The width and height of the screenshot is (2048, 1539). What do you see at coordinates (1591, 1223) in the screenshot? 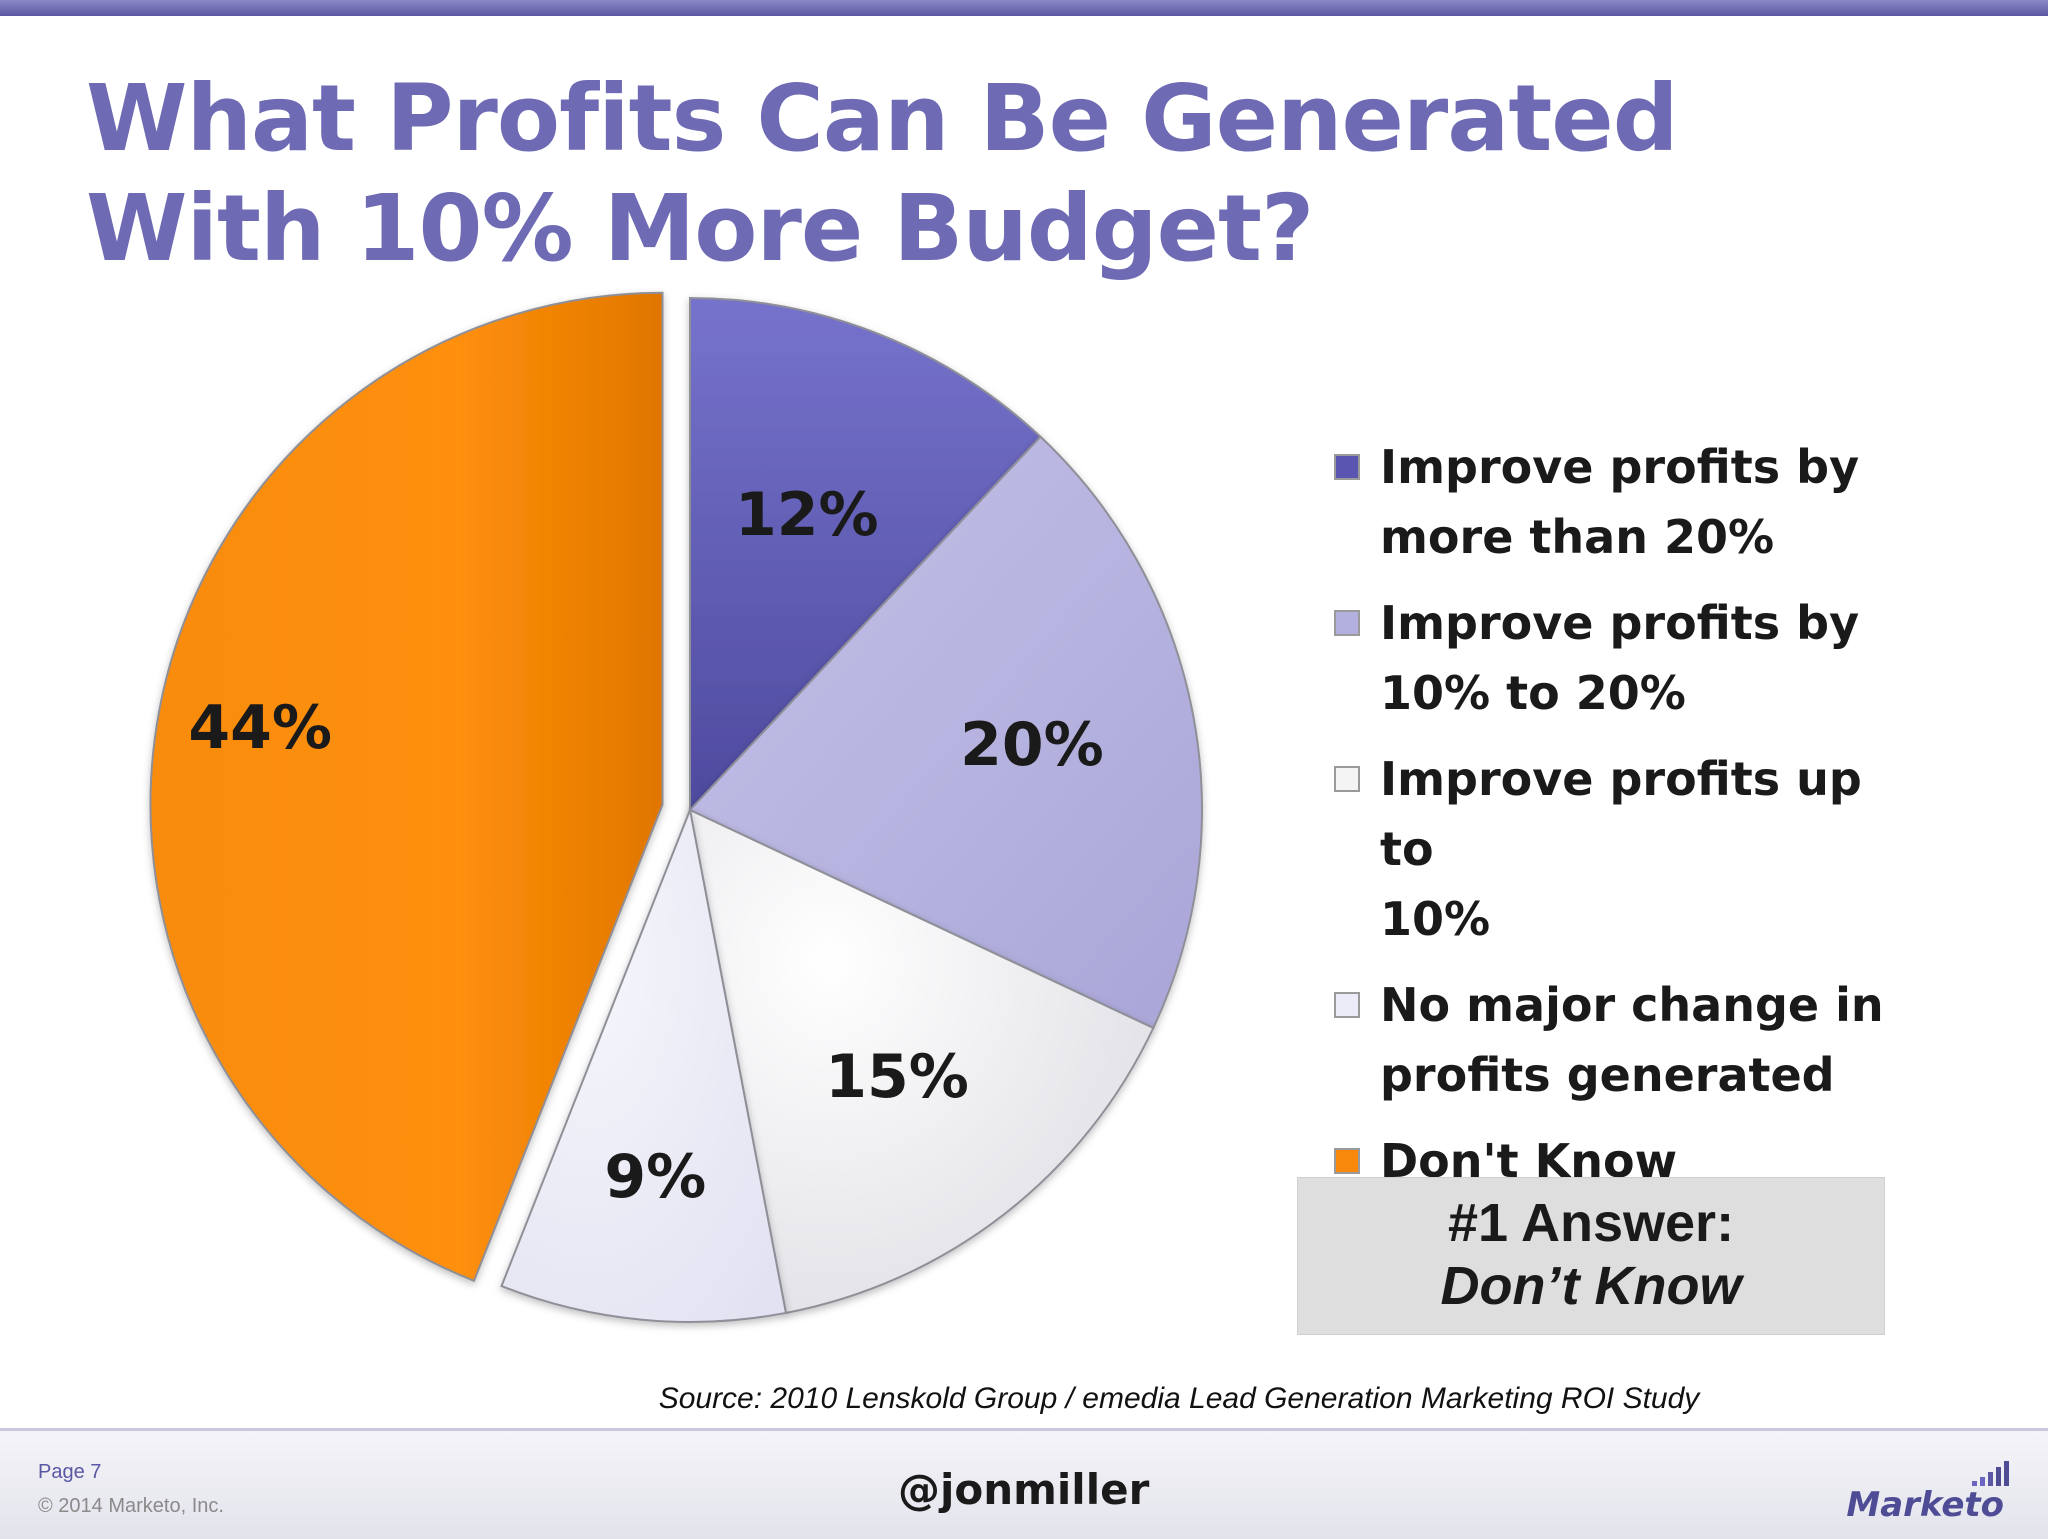
I see `answer-heading: #1 Answer:` at bounding box center [1591, 1223].